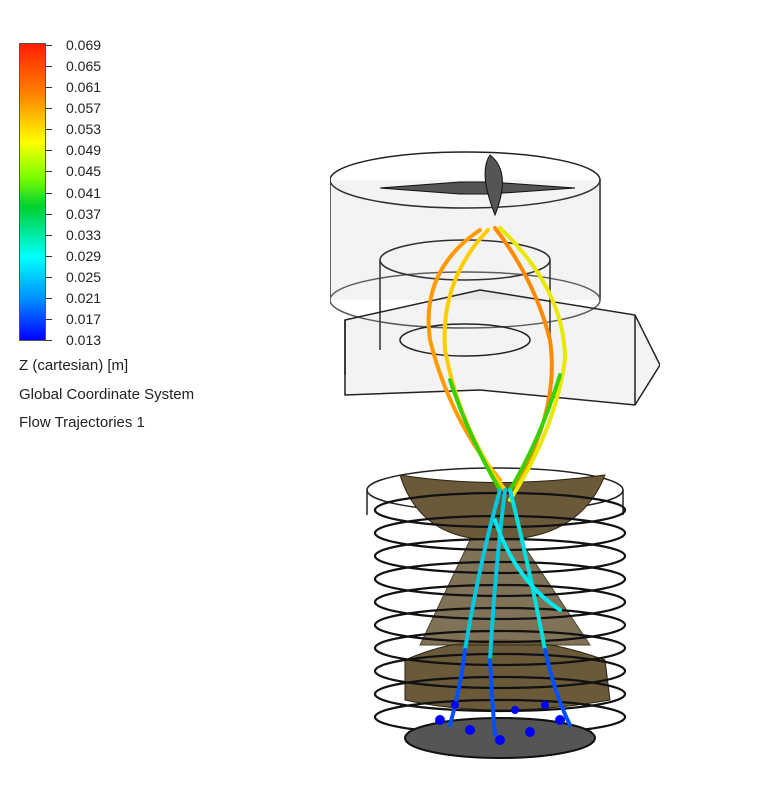 The image size is (768, 809). I want to click on flow-trajectories, so click(499, 481).